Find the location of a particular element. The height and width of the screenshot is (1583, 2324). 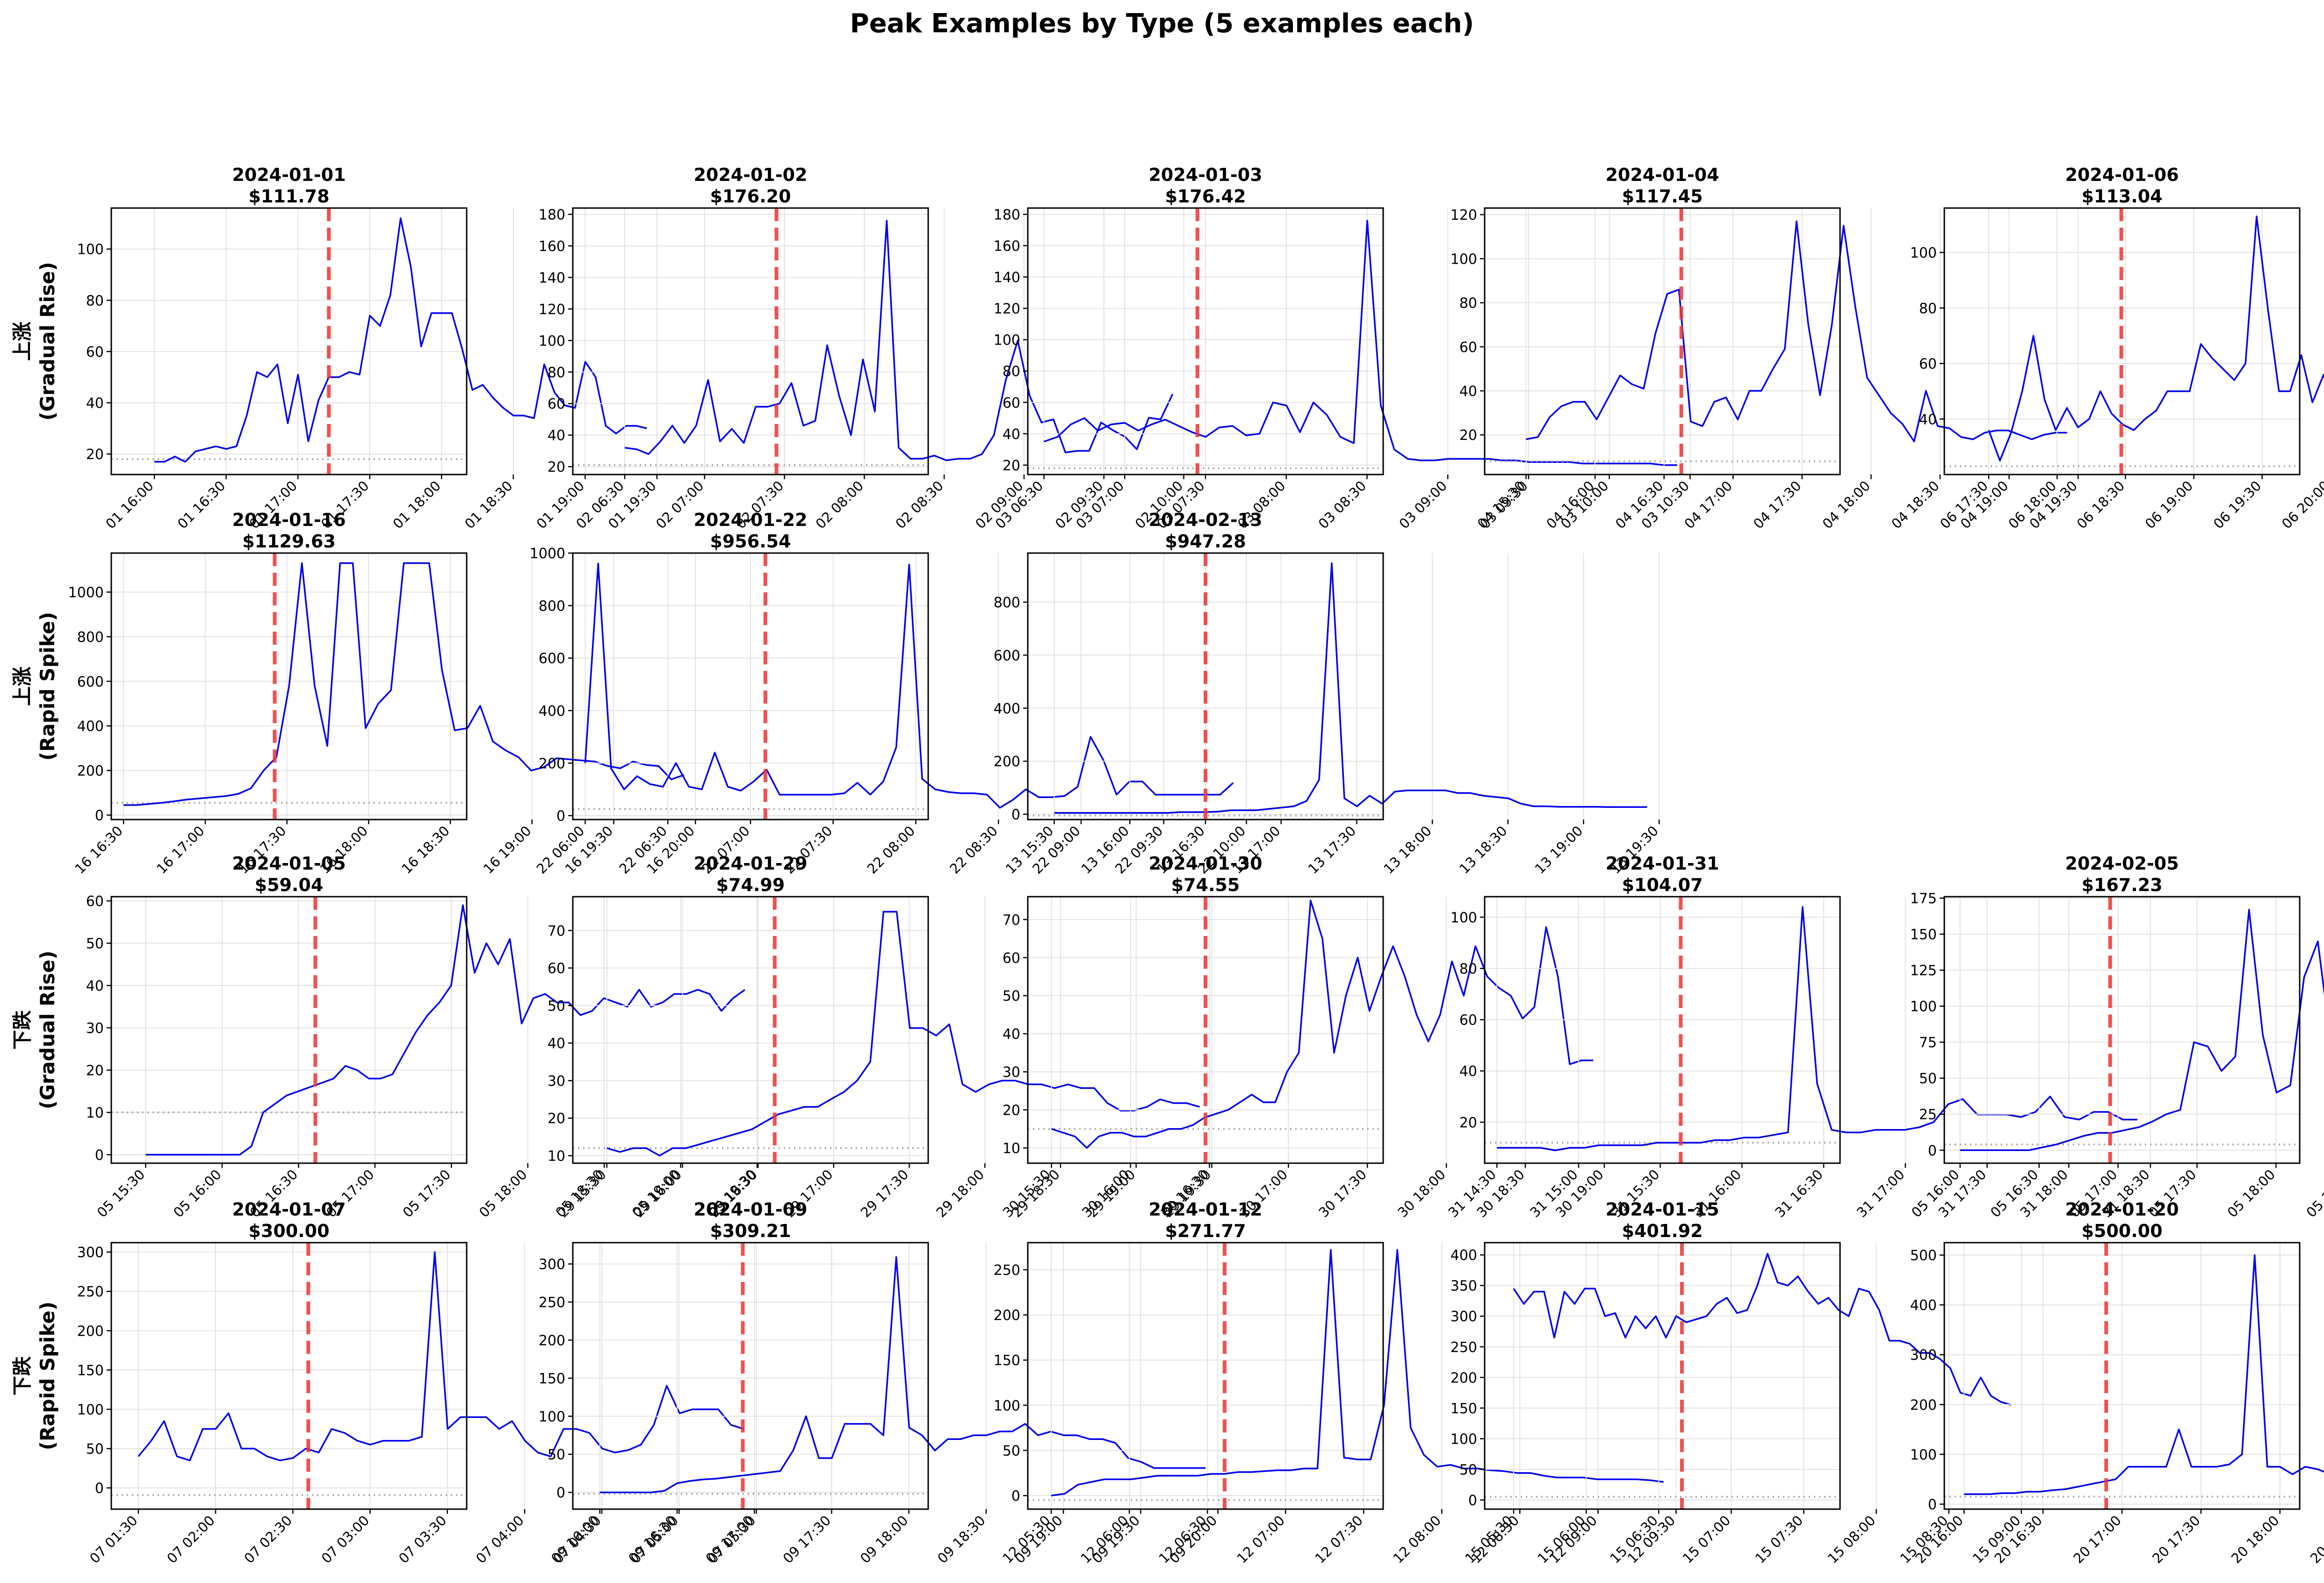

row-label-3: 下跌 (Rapid Spike) is located at coordinates (35, 1376).